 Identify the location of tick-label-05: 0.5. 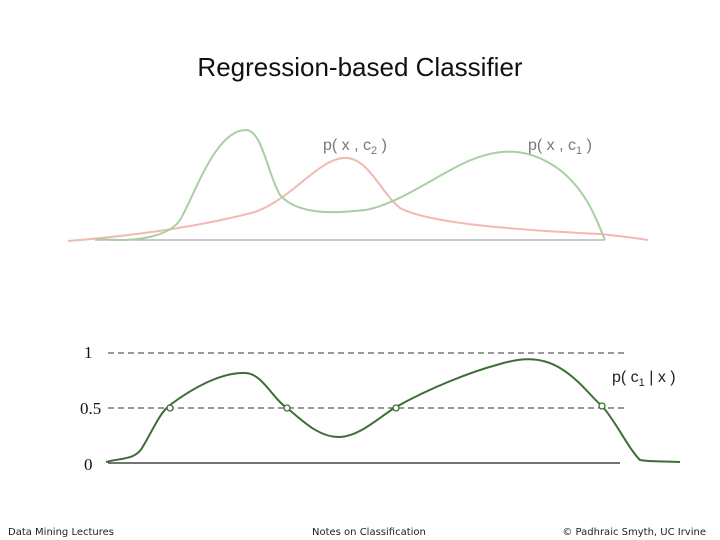
(90, 408).